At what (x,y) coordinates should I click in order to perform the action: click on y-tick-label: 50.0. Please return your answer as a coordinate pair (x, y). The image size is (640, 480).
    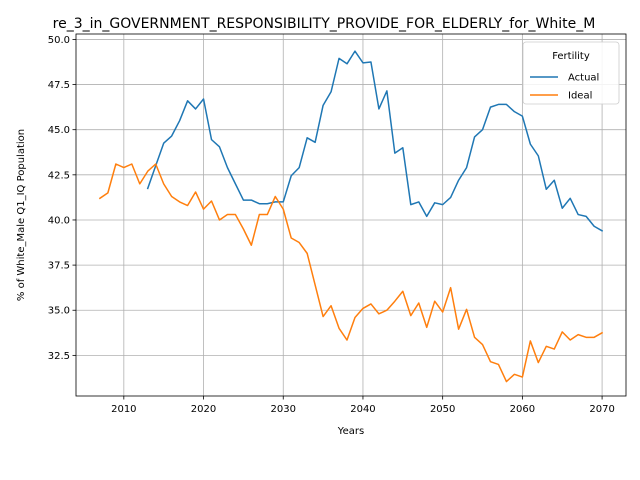
    Looking at the image, I should click on (59, 40).